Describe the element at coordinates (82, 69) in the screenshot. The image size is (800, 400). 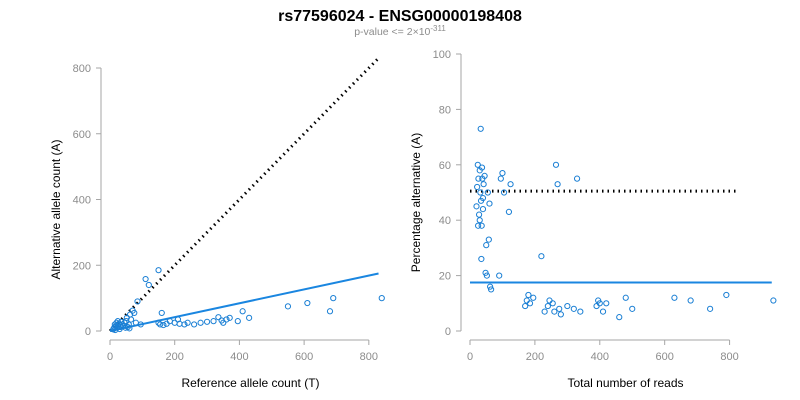
I see `y-tick-label: 800` at that location.